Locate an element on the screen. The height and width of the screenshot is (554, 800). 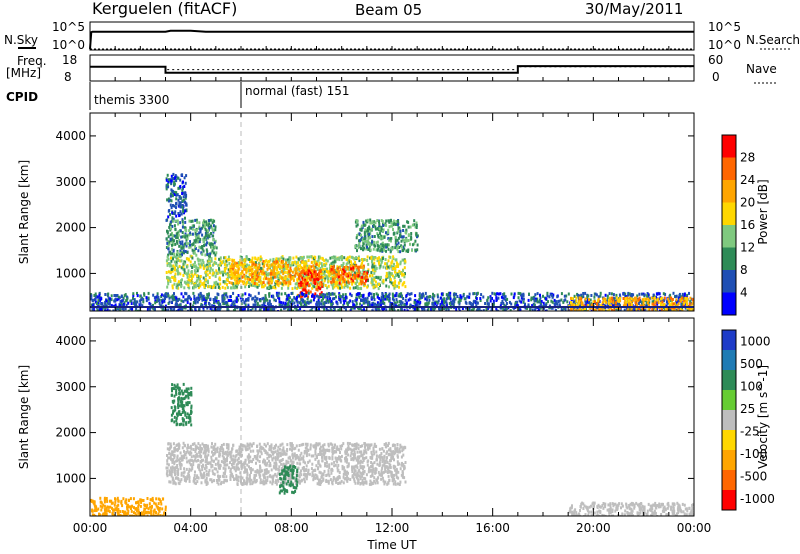
series-line-nsky is located at coordinates (391, 39).